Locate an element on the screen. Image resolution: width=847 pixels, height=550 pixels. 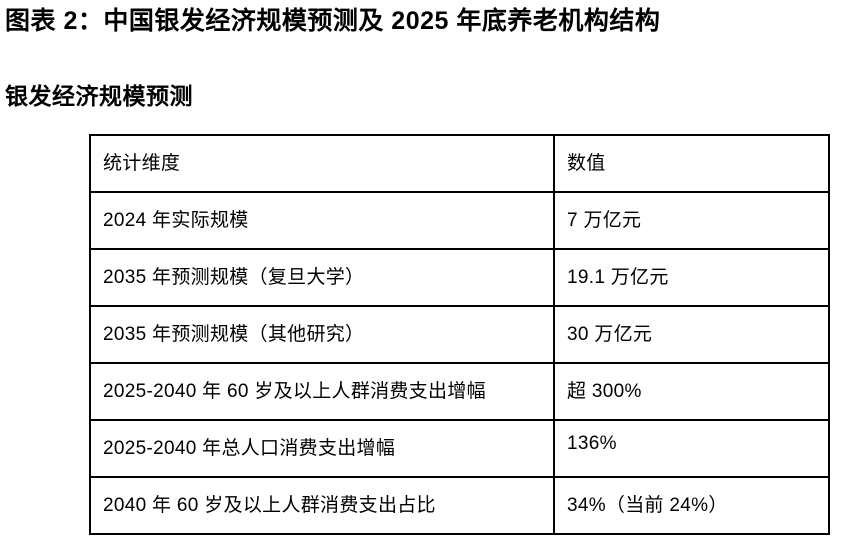
table-row: 2035 年预测规模（其他研究） 30 万亿元 is located at coordinates (459, 334).